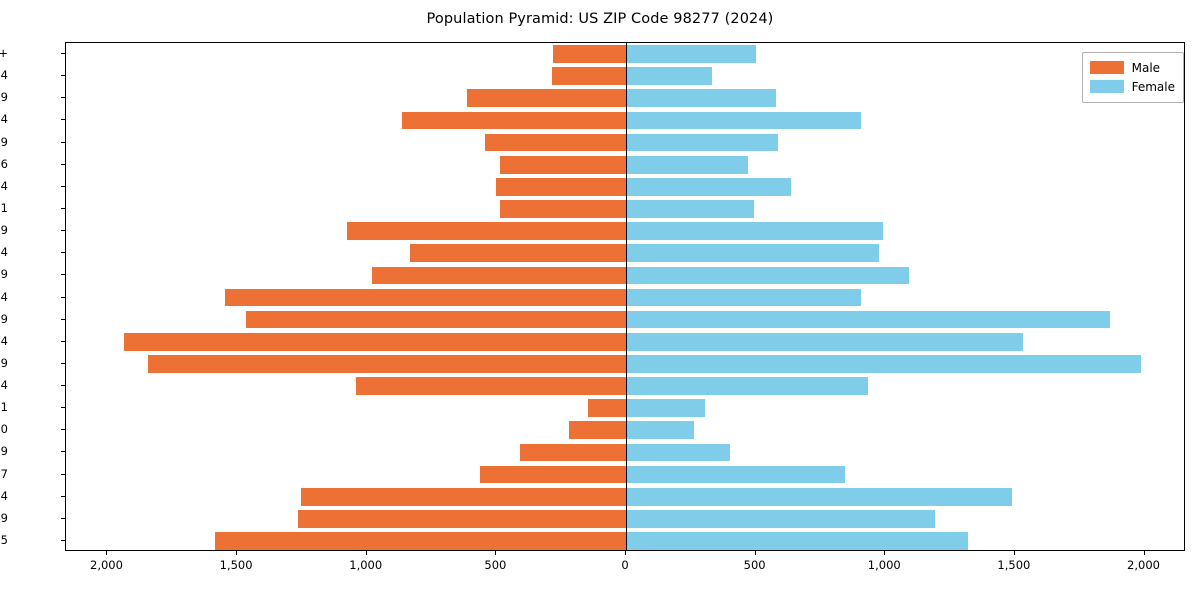  I want to click on y-tick-label: 25-29, so click(4, 362).